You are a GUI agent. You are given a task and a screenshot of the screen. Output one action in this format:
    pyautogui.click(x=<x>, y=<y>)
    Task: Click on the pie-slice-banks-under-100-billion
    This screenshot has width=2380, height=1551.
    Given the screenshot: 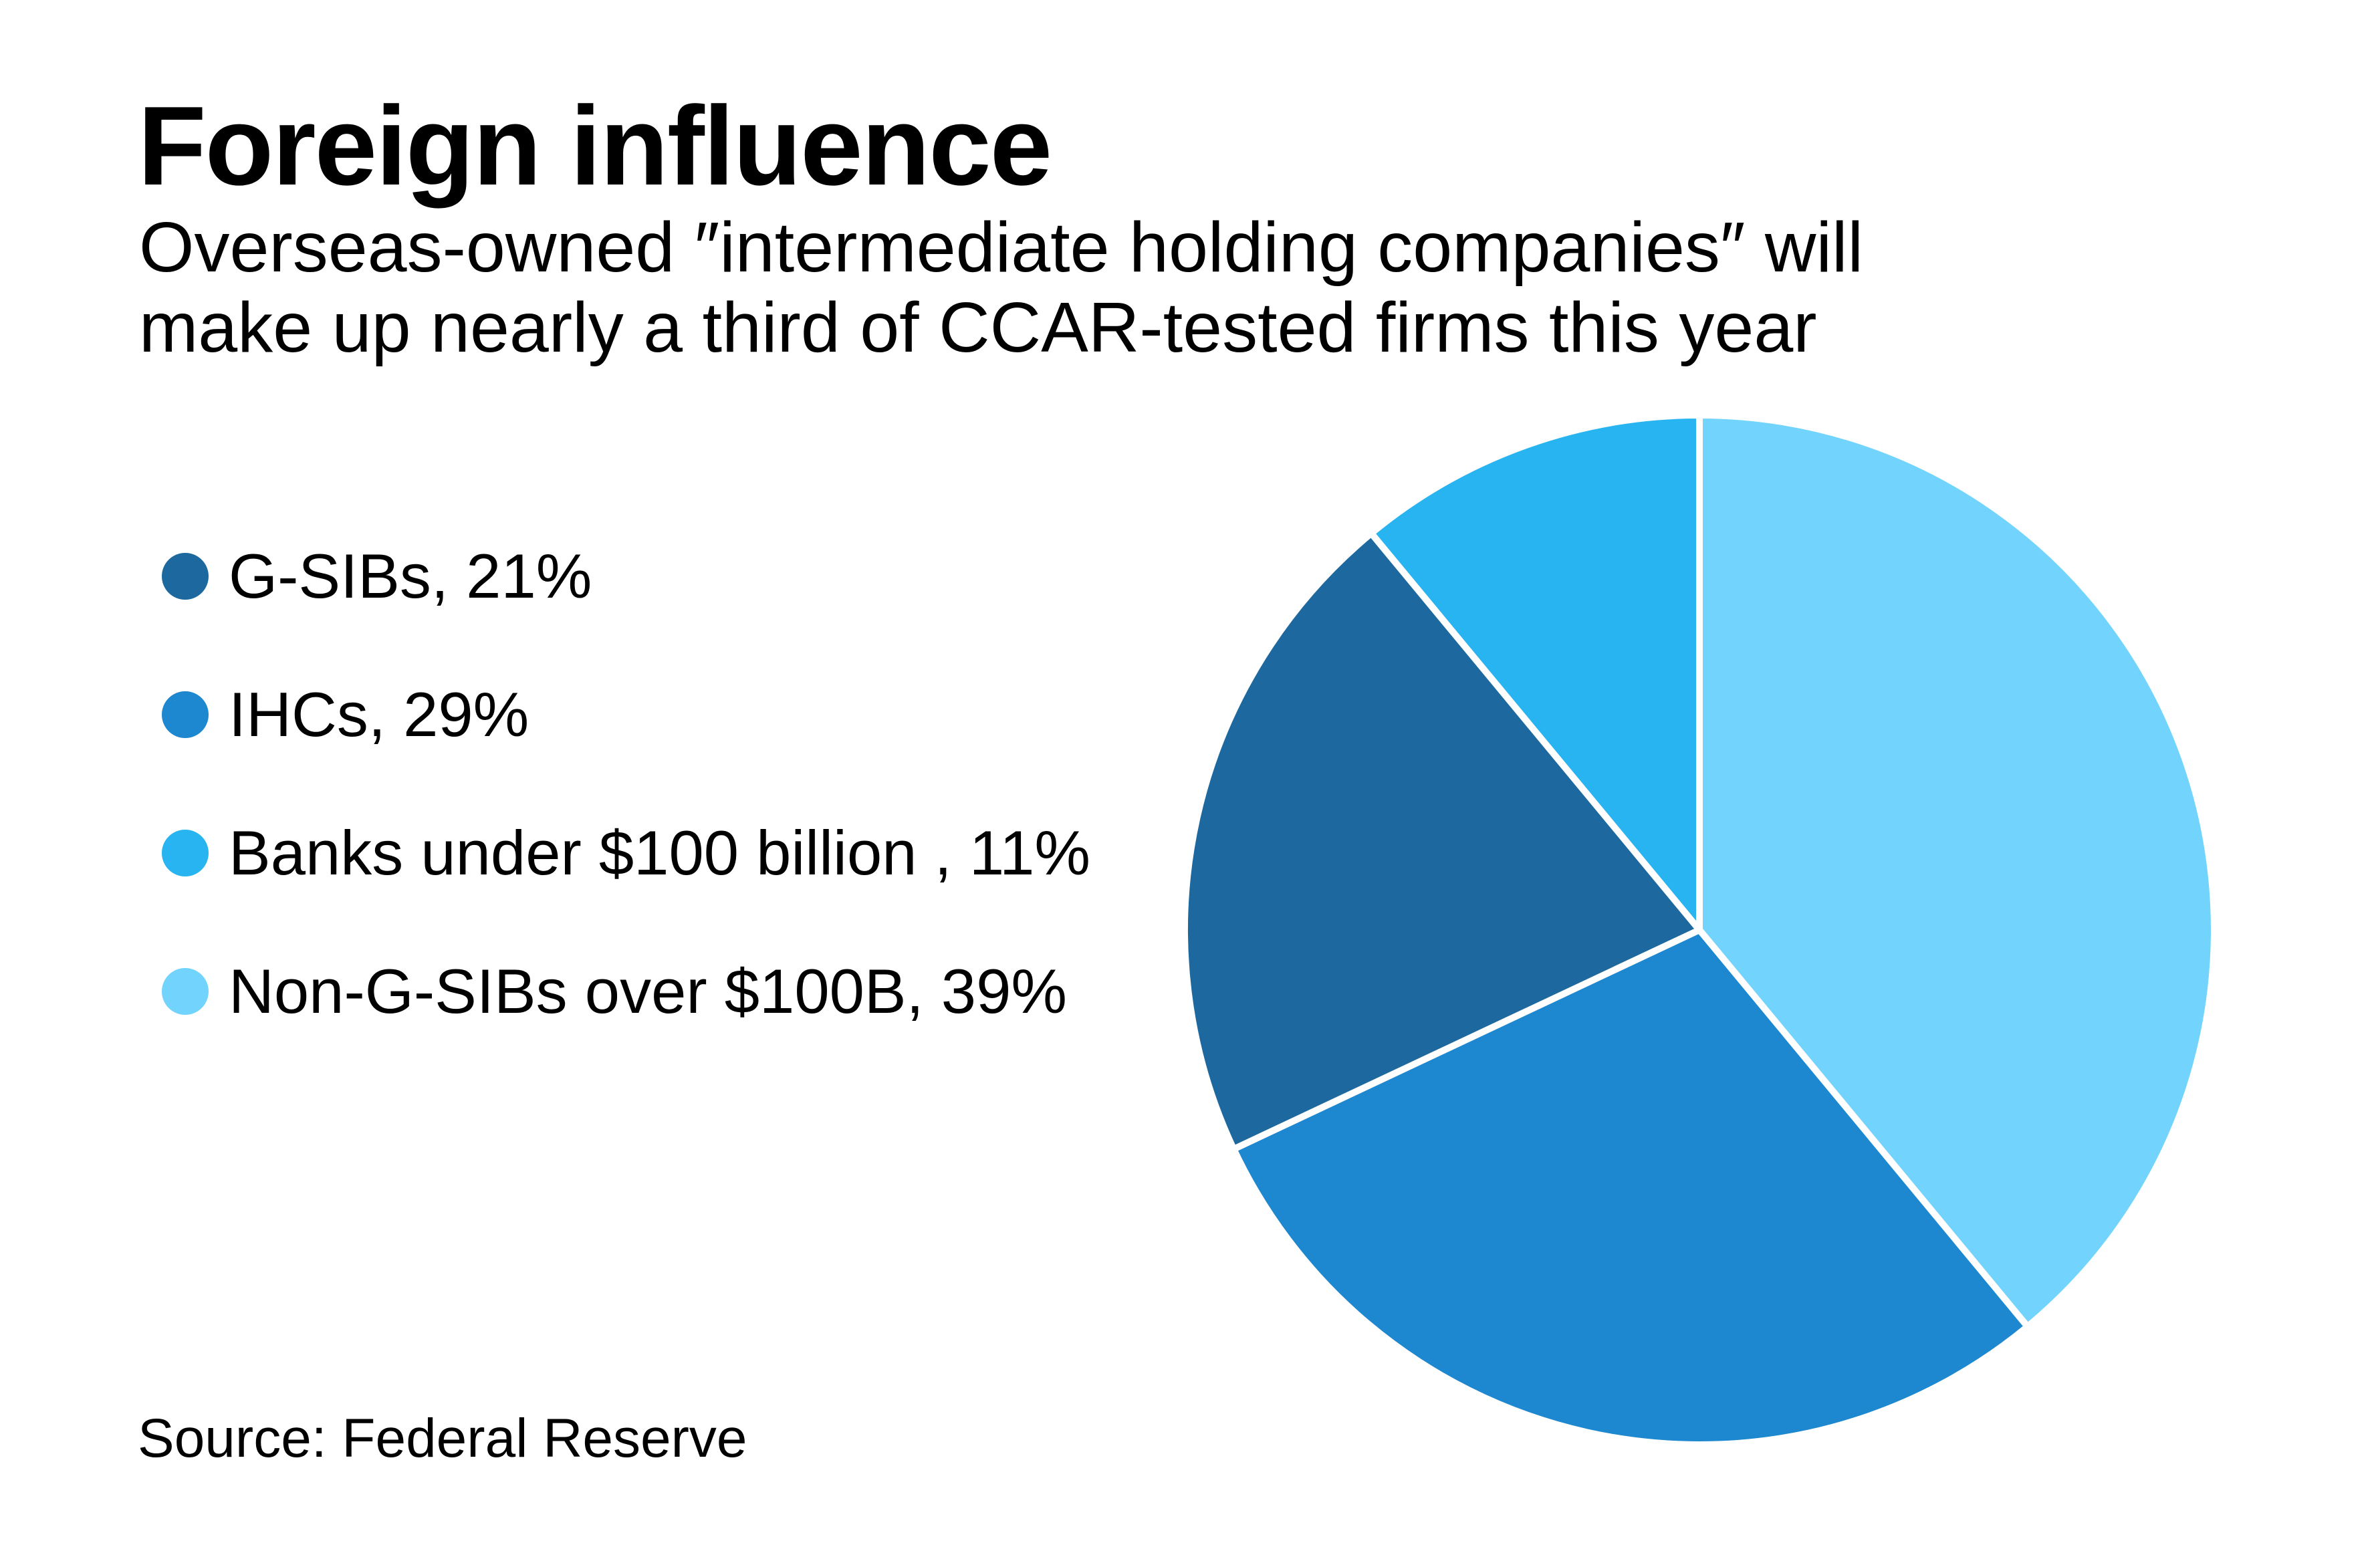 What is the action you would take?
    pyautogui.click(x=1535, y=672)
    